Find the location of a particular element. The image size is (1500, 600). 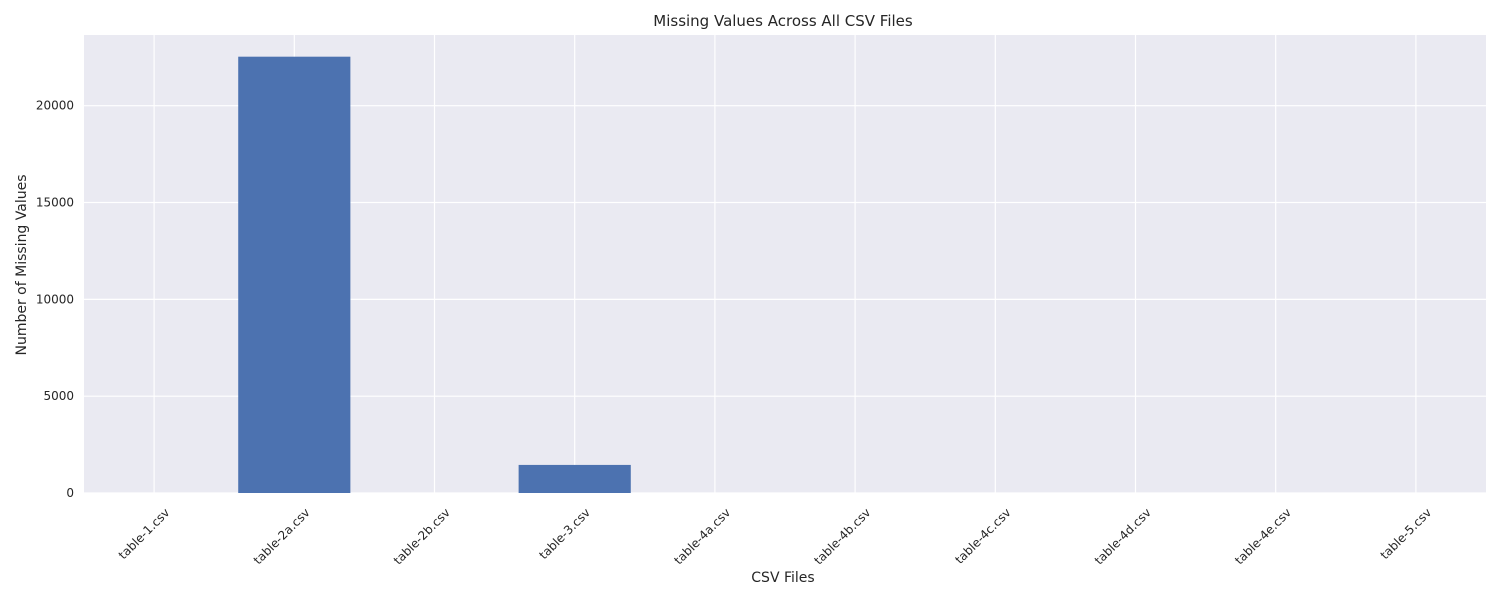

x-tick-label: table-2b.csv is located at coordinates (422, 536).